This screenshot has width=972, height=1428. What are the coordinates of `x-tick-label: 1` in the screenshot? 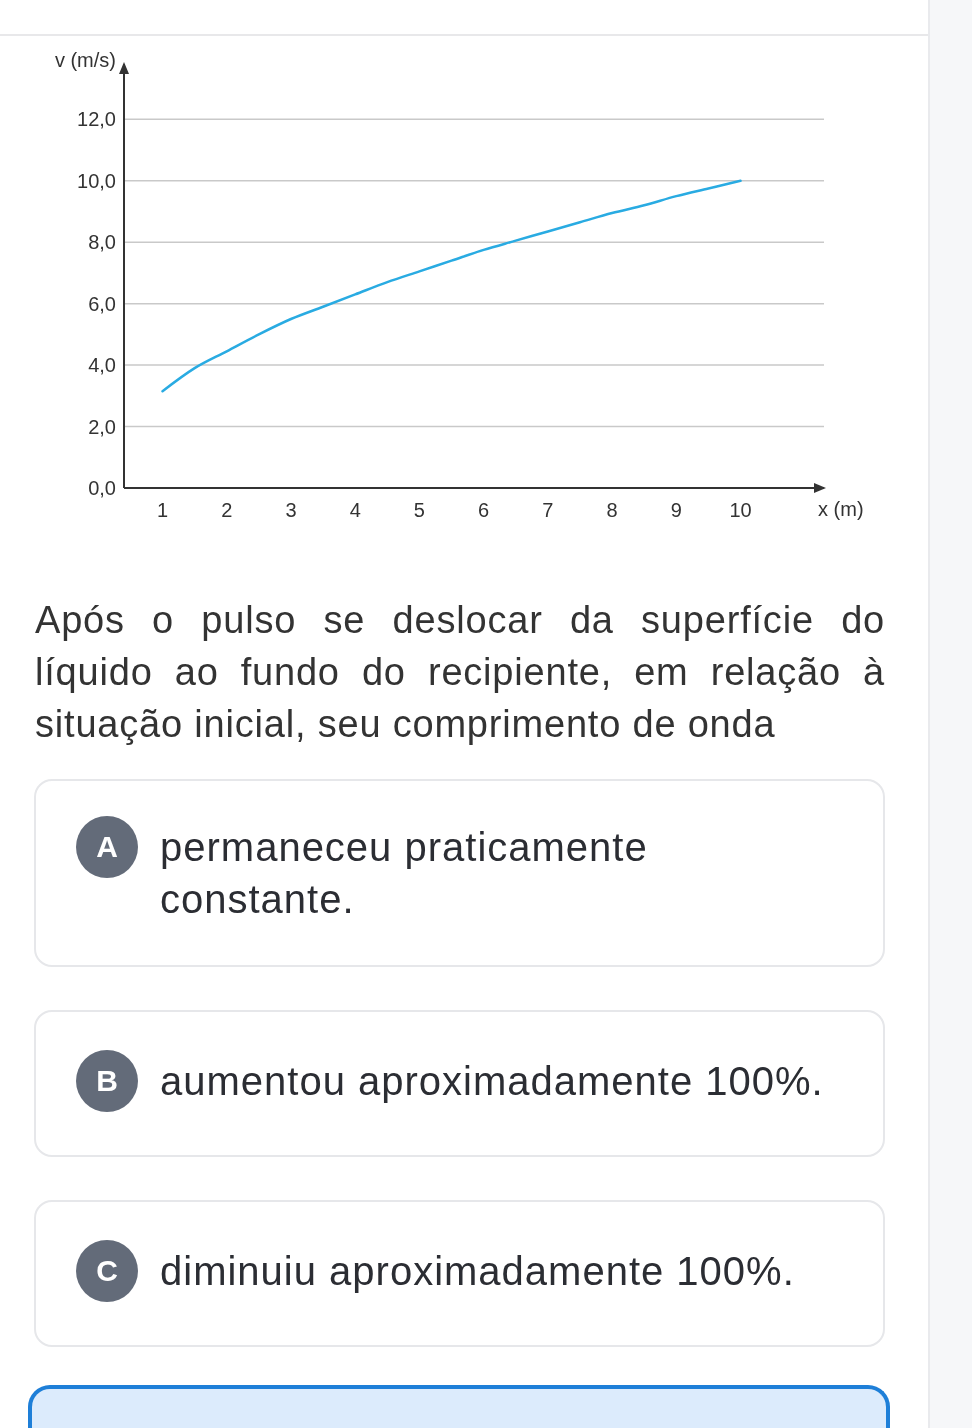 It's located at (162, 510).